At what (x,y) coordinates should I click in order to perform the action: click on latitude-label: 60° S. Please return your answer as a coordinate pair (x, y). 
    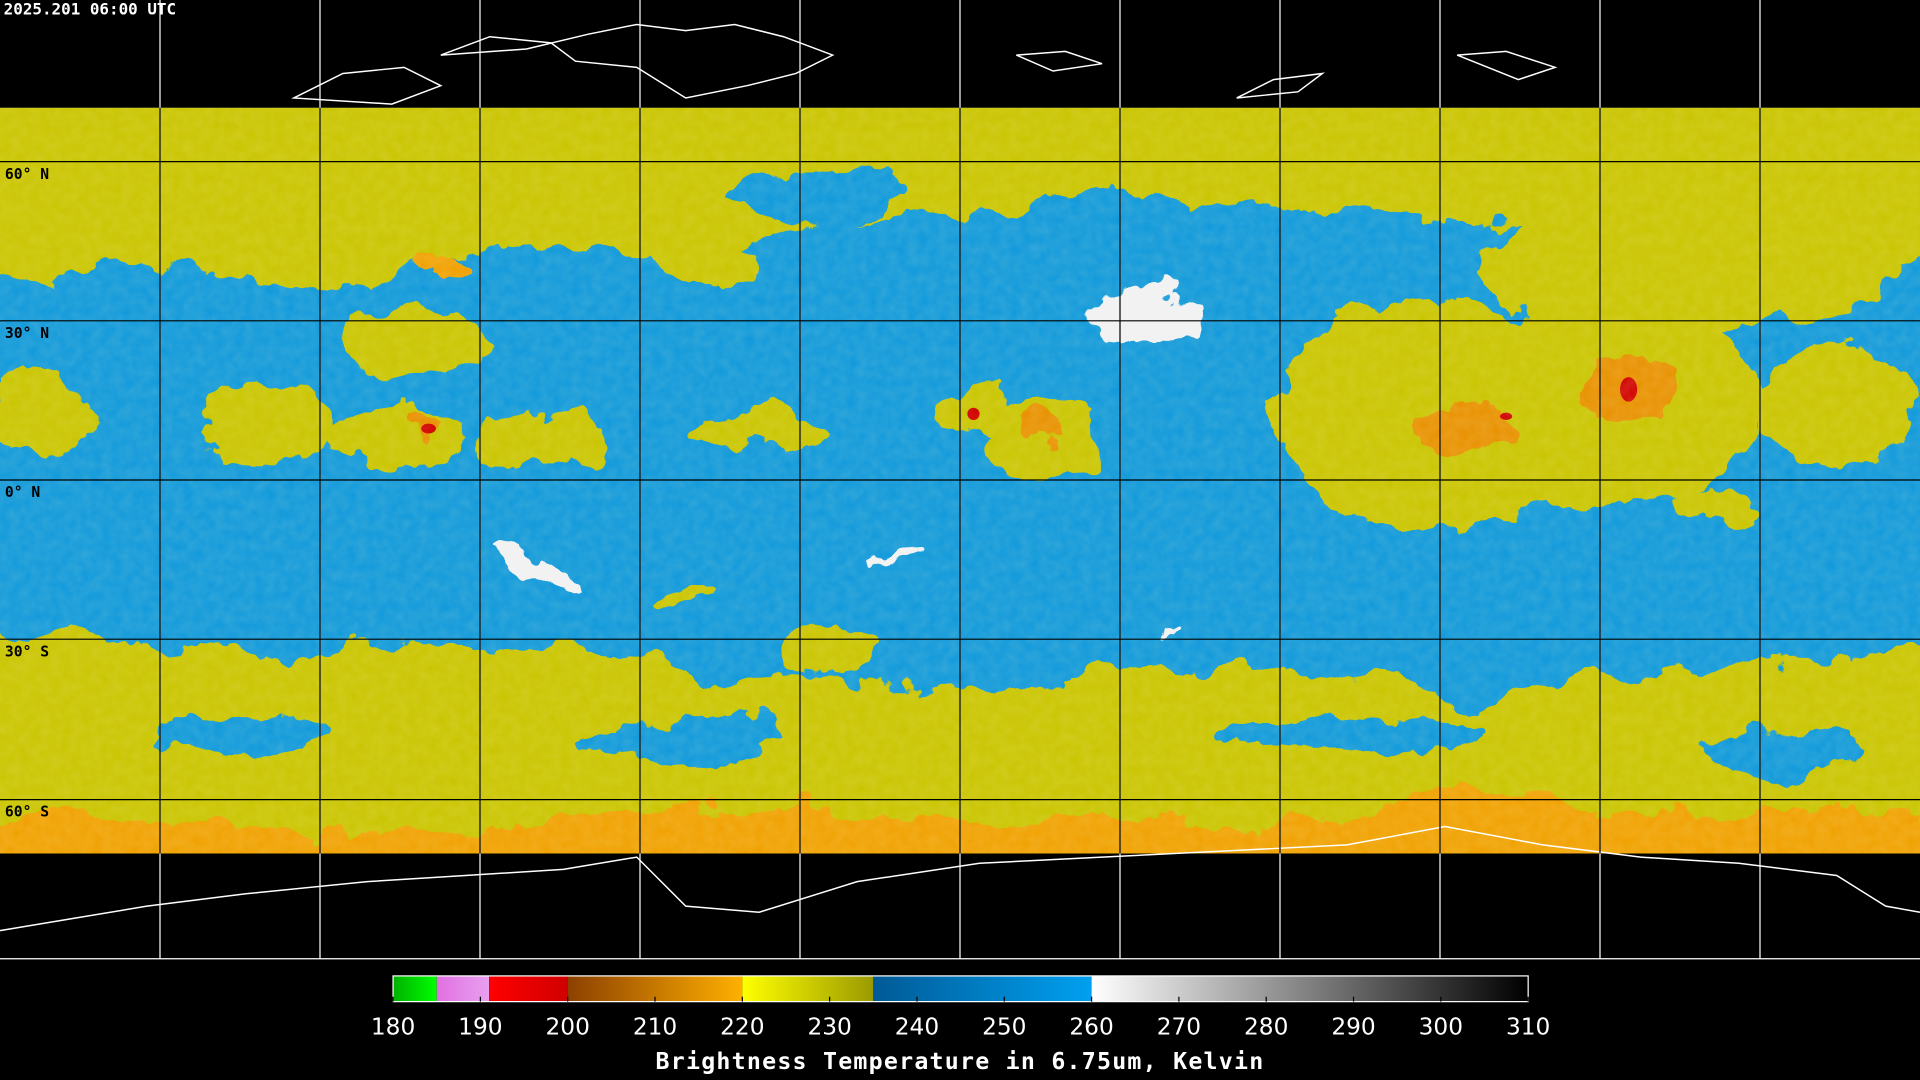
    Looking at the image, I should click on (27, 812).